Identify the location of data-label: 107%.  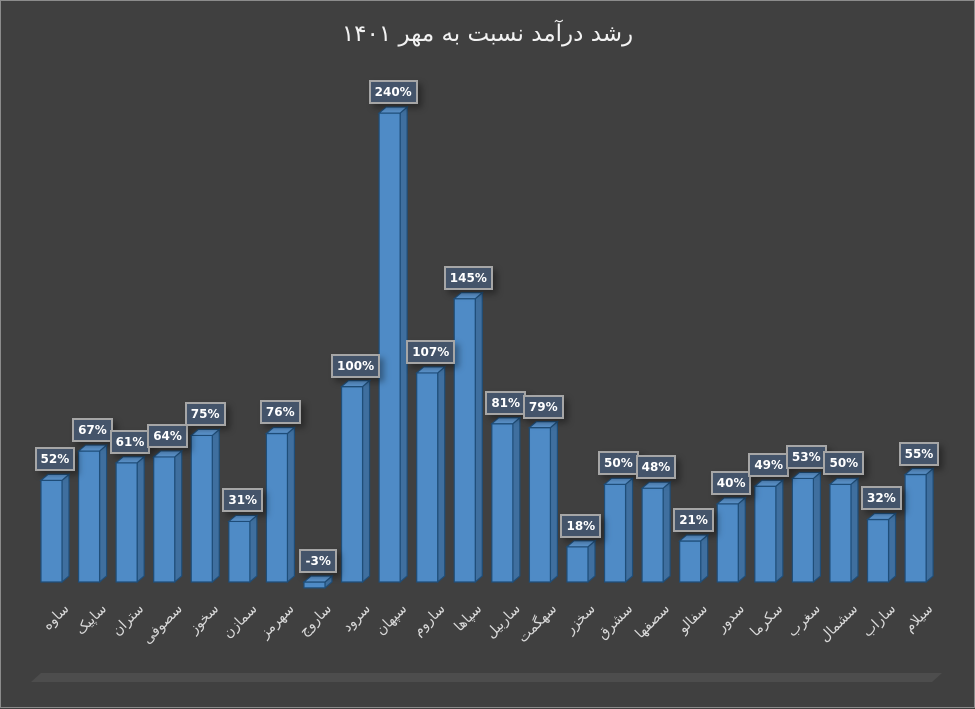
(431, 351).